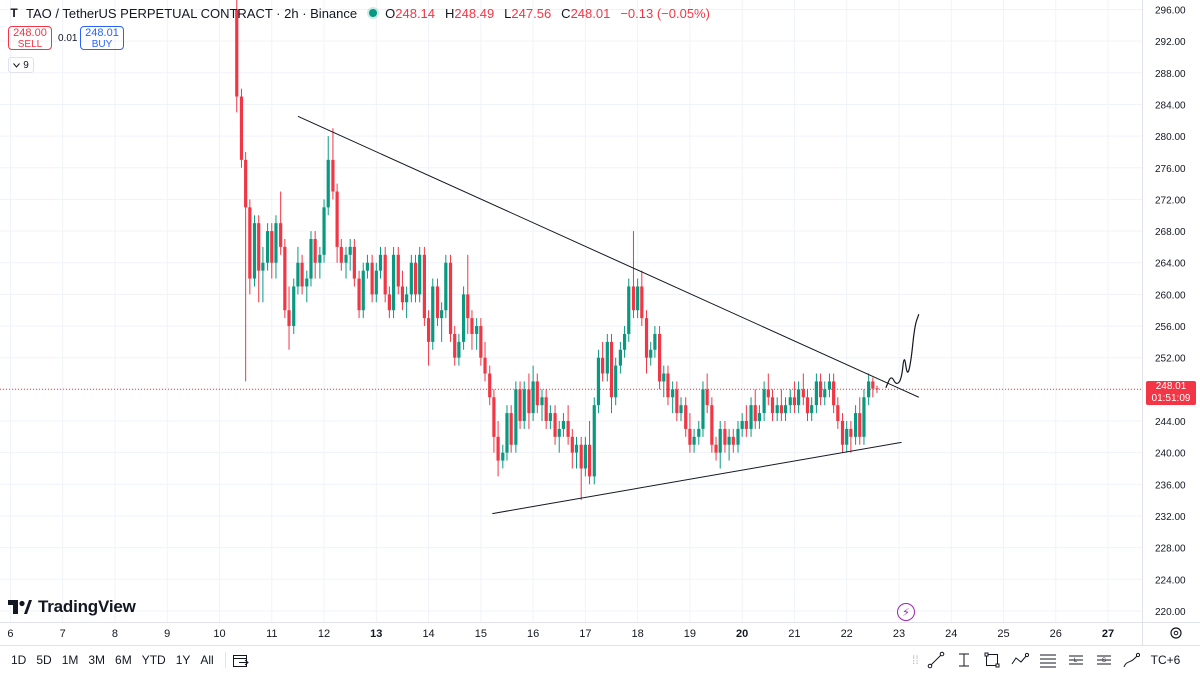  Describe the element at coordinates (21, 65) in the screenshot. I see `indicators-toggle: 9` at that location.